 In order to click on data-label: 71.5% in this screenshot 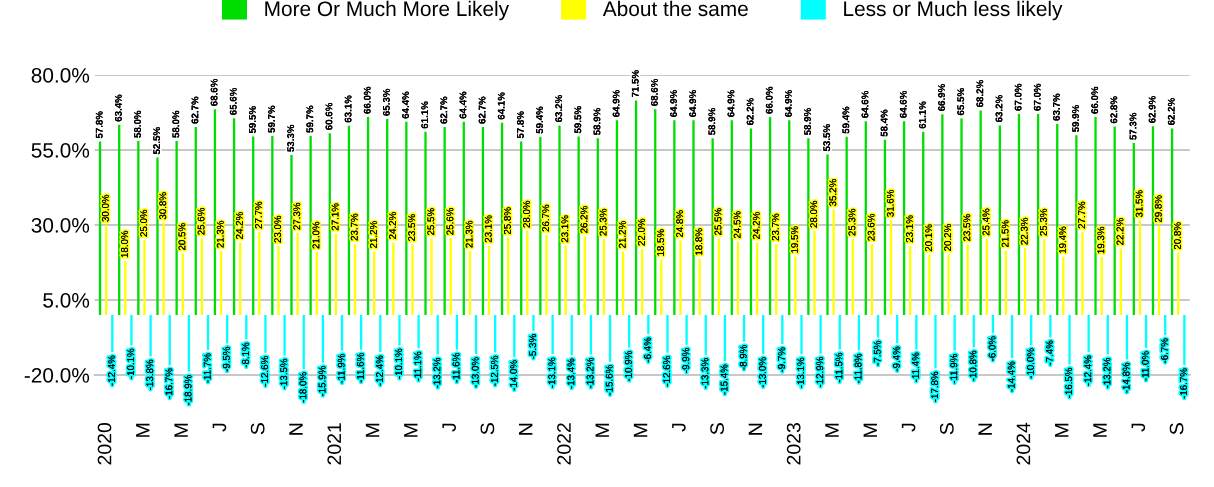, I will do `click(635, 84)`.